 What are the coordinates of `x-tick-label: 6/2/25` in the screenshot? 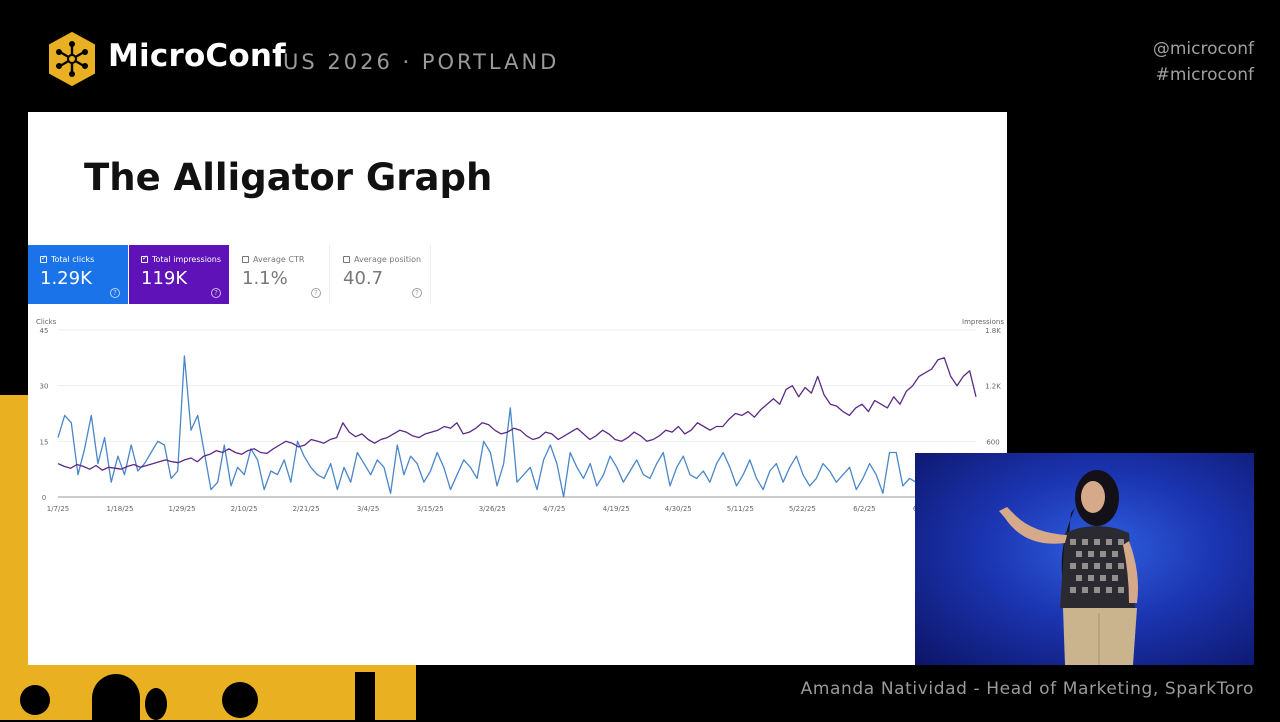 It's located at (864, 509).